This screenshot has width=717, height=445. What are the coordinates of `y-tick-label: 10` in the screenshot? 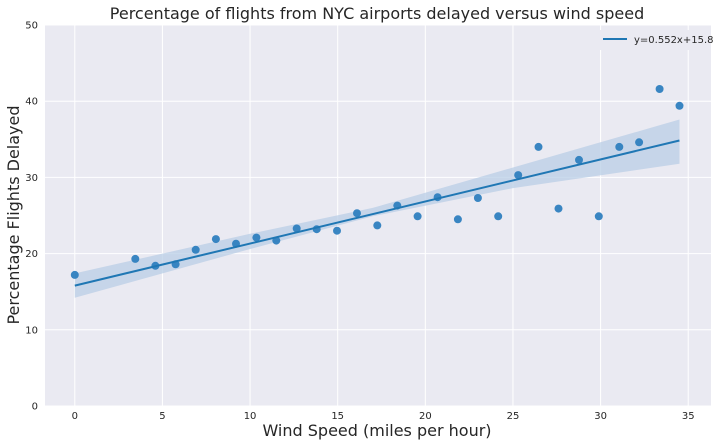 It's located at (31, 330).